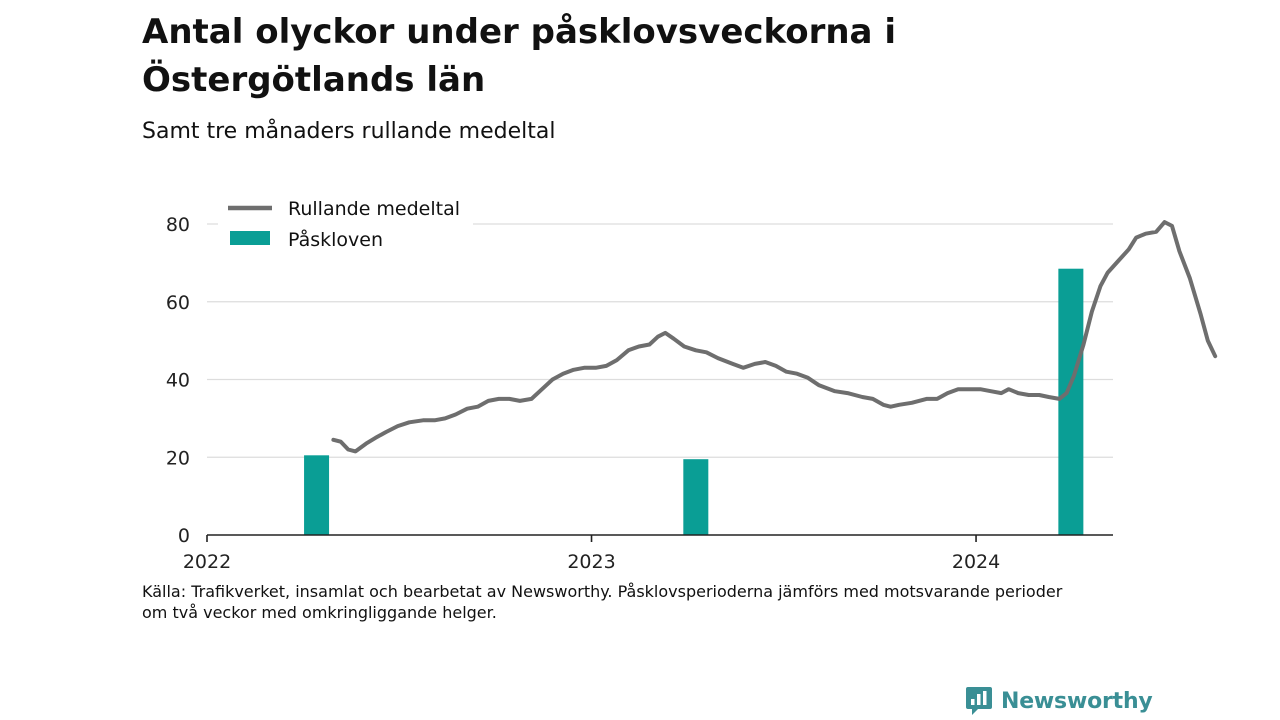  What do you see at coordinates (979, 701) in the screenshot?
I see `newsworthy-logo-icon` at bounding box center [979, 701].